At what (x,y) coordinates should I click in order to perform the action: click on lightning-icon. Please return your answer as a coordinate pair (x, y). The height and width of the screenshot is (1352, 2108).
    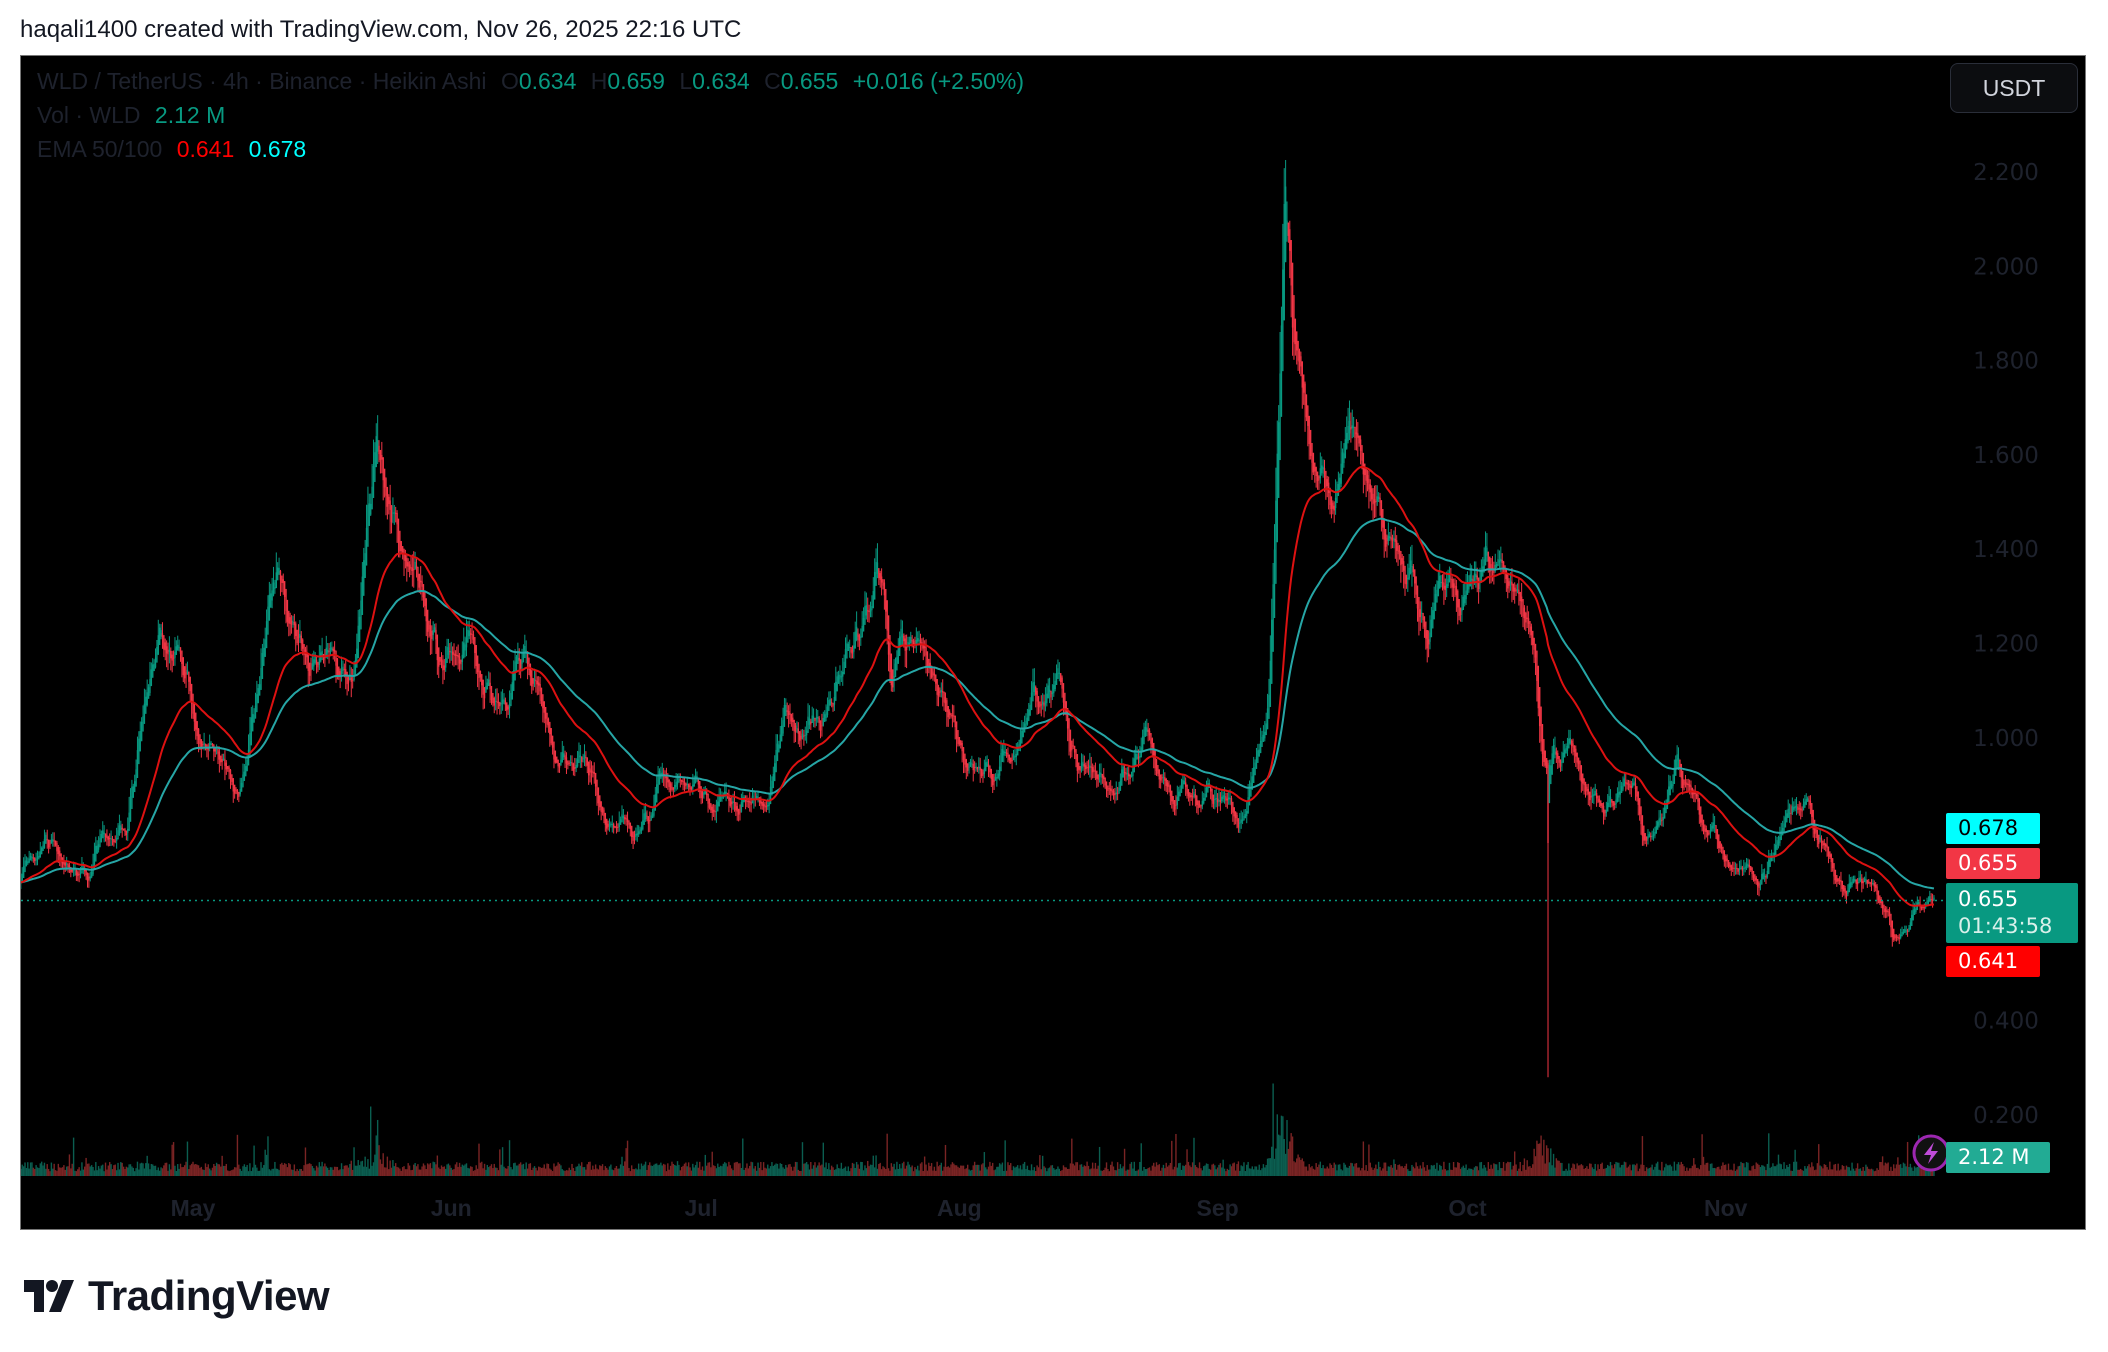
    Looking at the image, I should click on (1931, 1153).